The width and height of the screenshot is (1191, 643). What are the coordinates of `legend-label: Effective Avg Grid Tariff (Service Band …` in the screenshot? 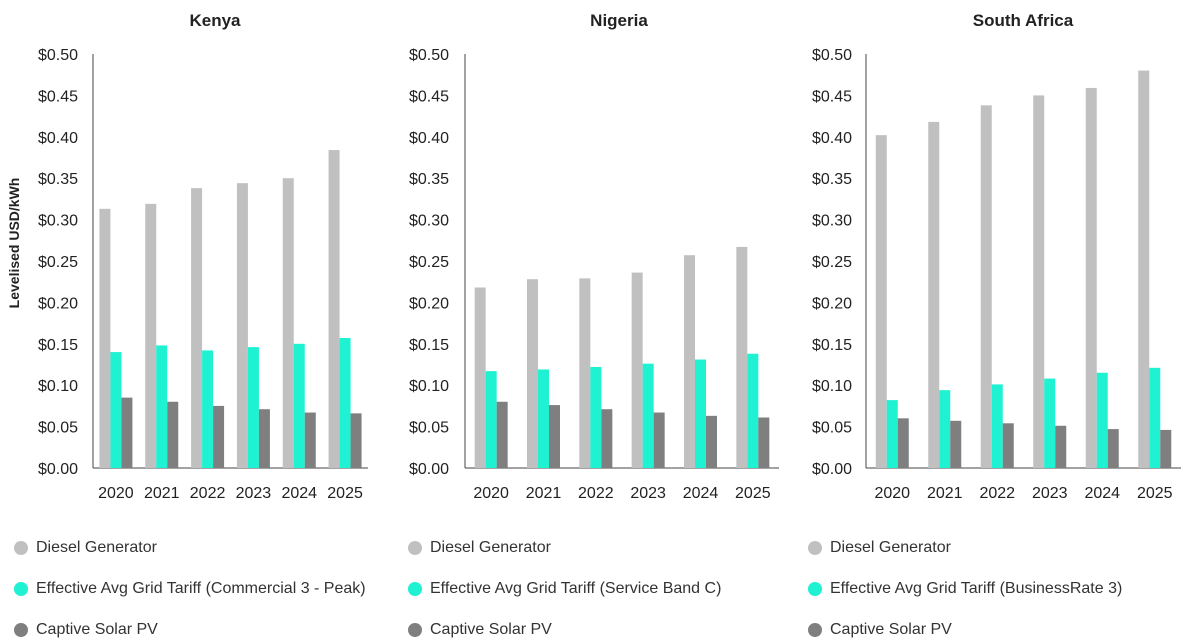 It's located at (576, 588).